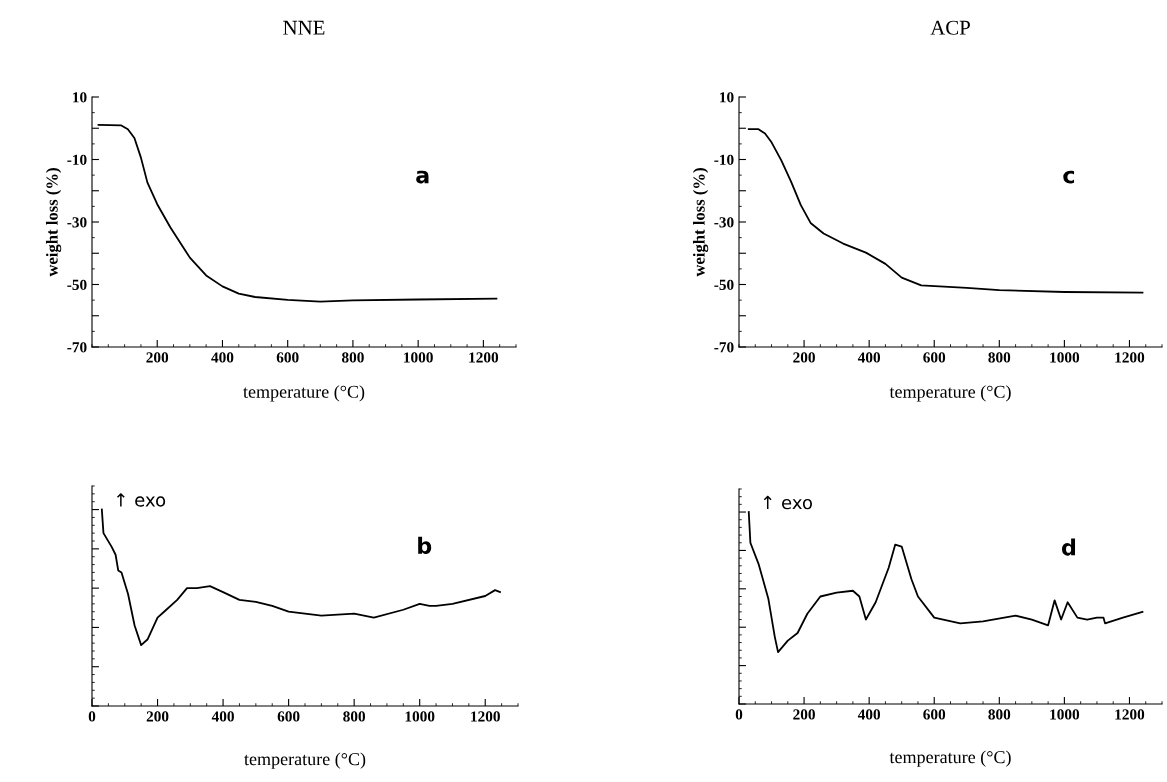  What do you see at coordinates (422, 177) in the screenshot?
I see `annotation: a` at bounding box center [422, 177].